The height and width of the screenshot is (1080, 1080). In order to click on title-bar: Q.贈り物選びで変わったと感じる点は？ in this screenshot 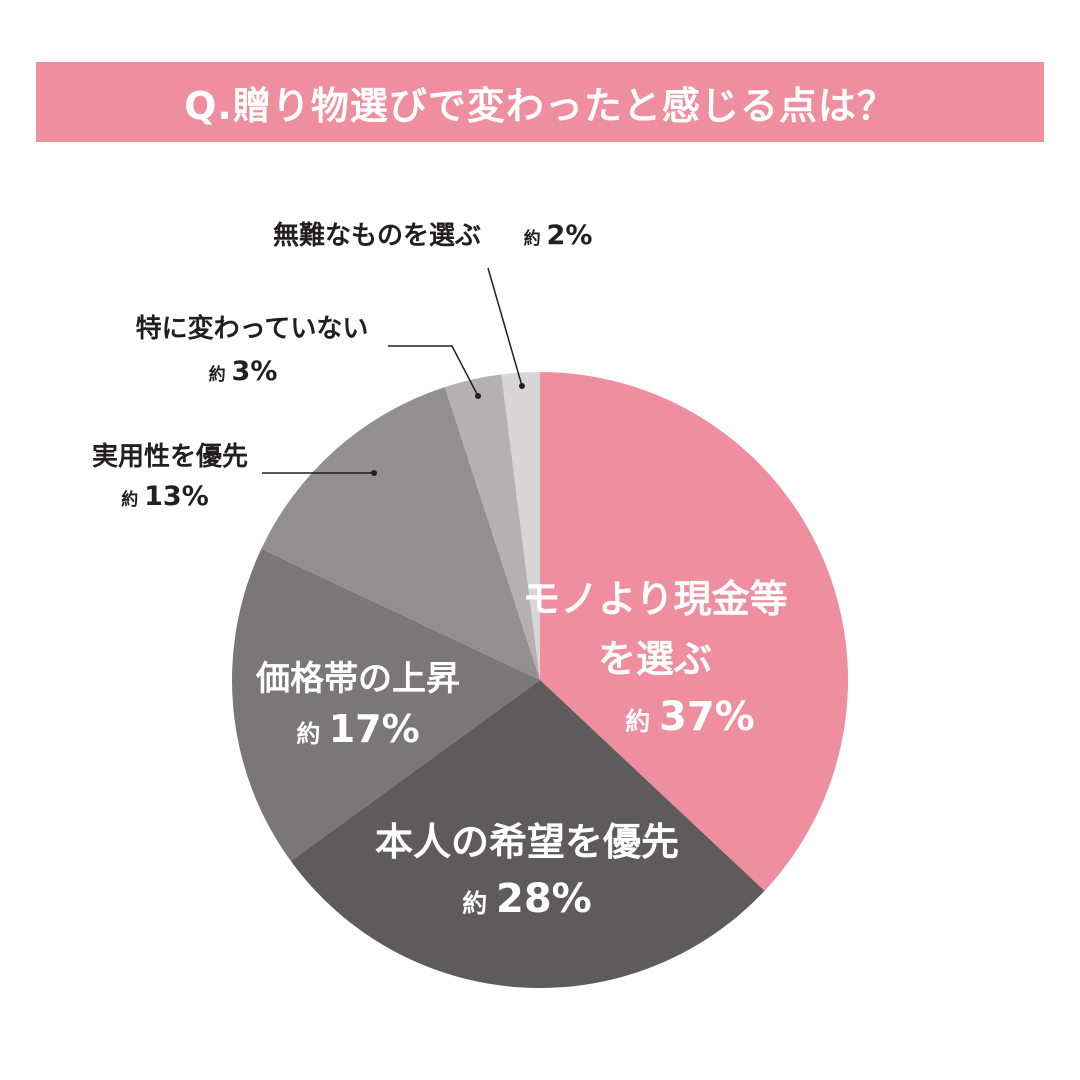, I will do `click(540, 102)`.